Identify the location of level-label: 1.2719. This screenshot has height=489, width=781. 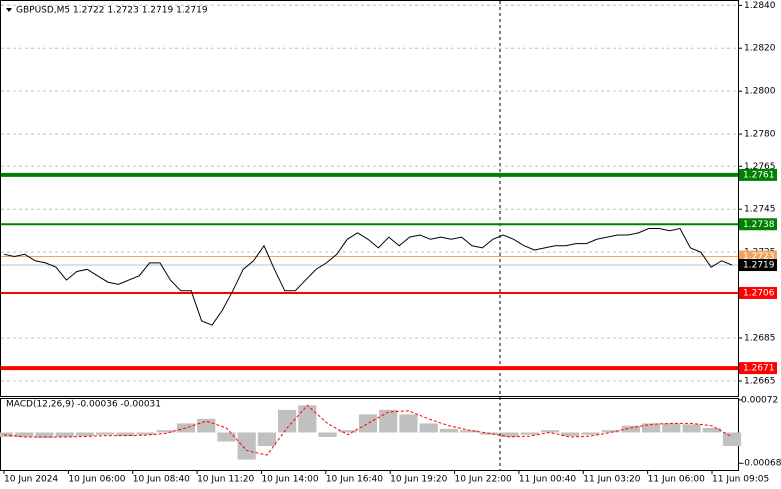
(759, 266).